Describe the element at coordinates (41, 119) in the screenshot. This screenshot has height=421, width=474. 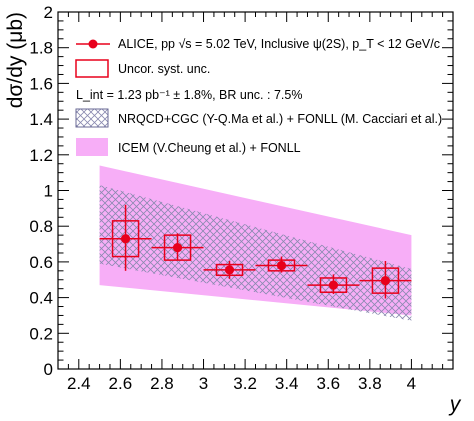
I see `y-tick-label: 1.4` at that location.